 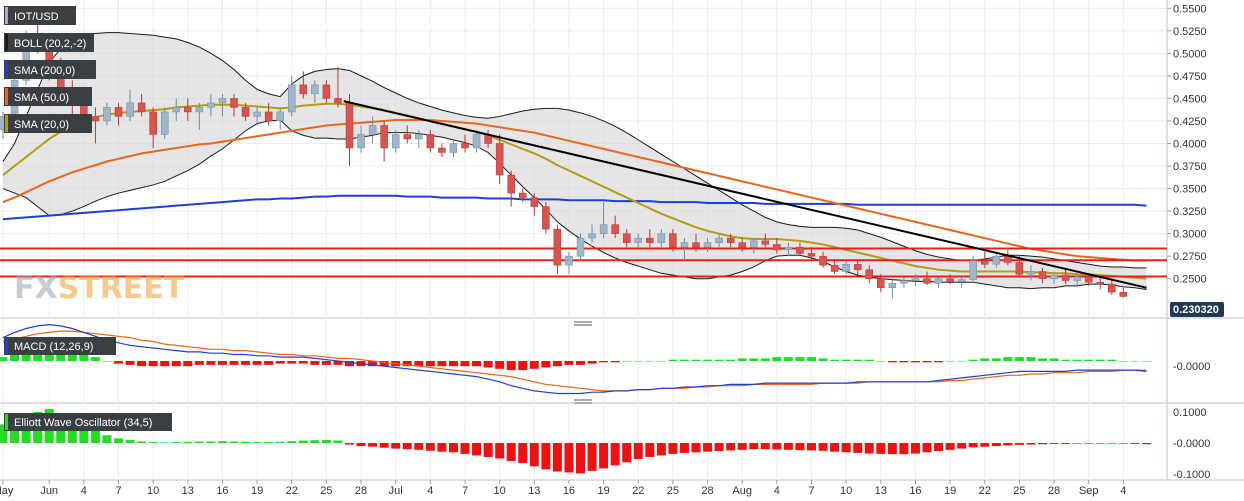 I want to click on time-tick-label: 13, so click(x=188, y=491).